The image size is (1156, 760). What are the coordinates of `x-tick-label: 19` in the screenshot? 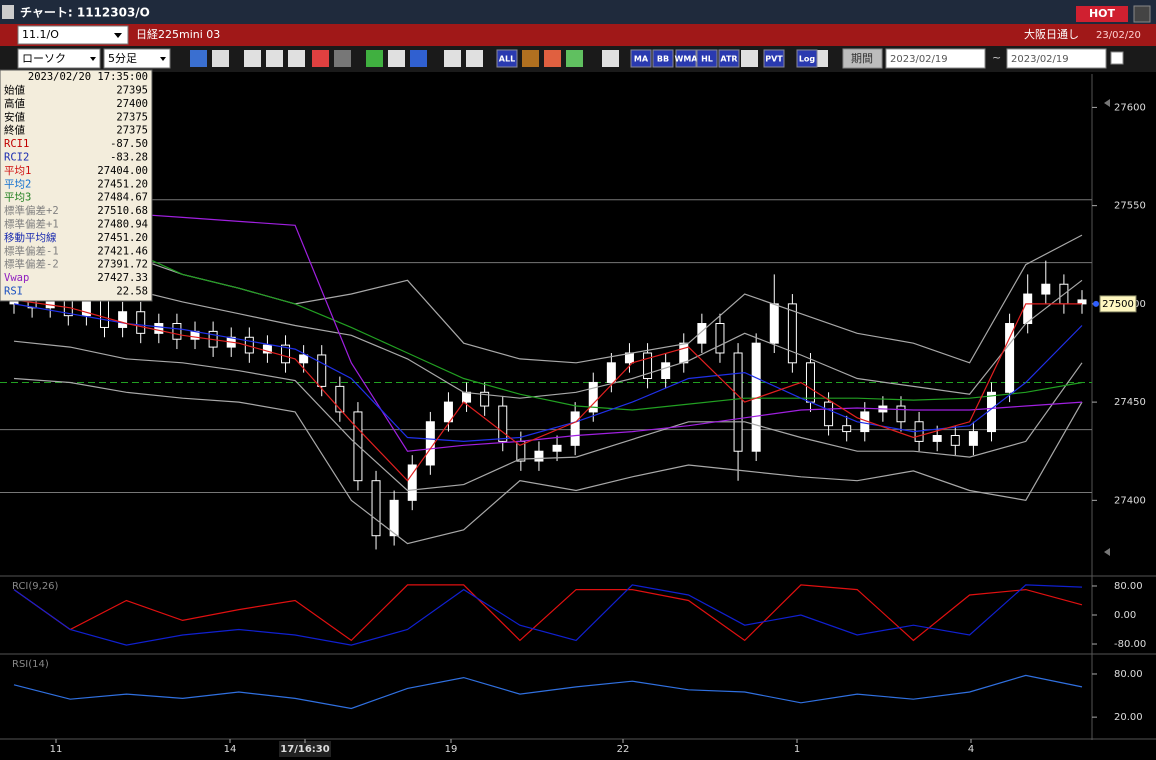 It's located at (451, 749).